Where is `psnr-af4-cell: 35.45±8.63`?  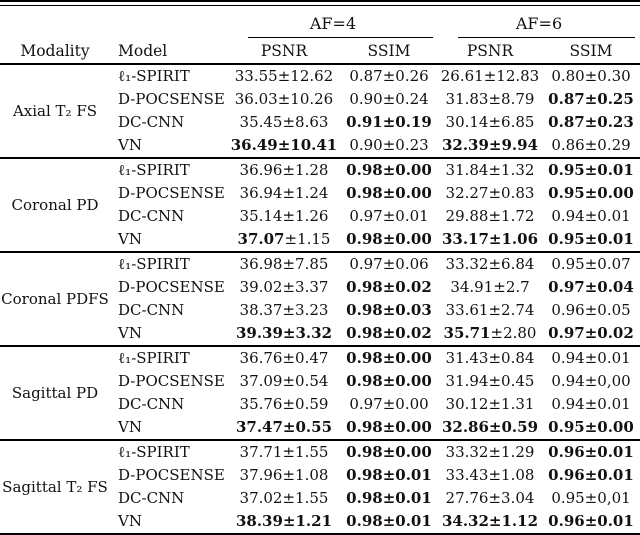 psnr-af4-cell: 35.45±8.63 is located at coordinates (284, 122).